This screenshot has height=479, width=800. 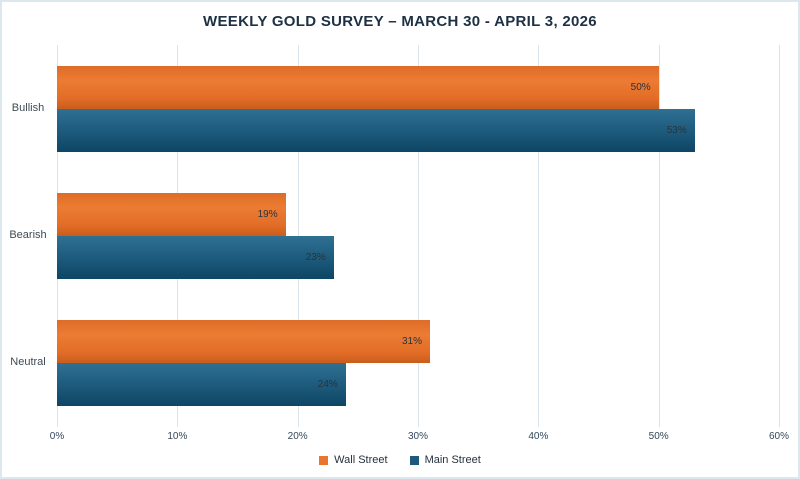 I want to click on legend-item-main-street: Main Street, so click(x=445, y=460).